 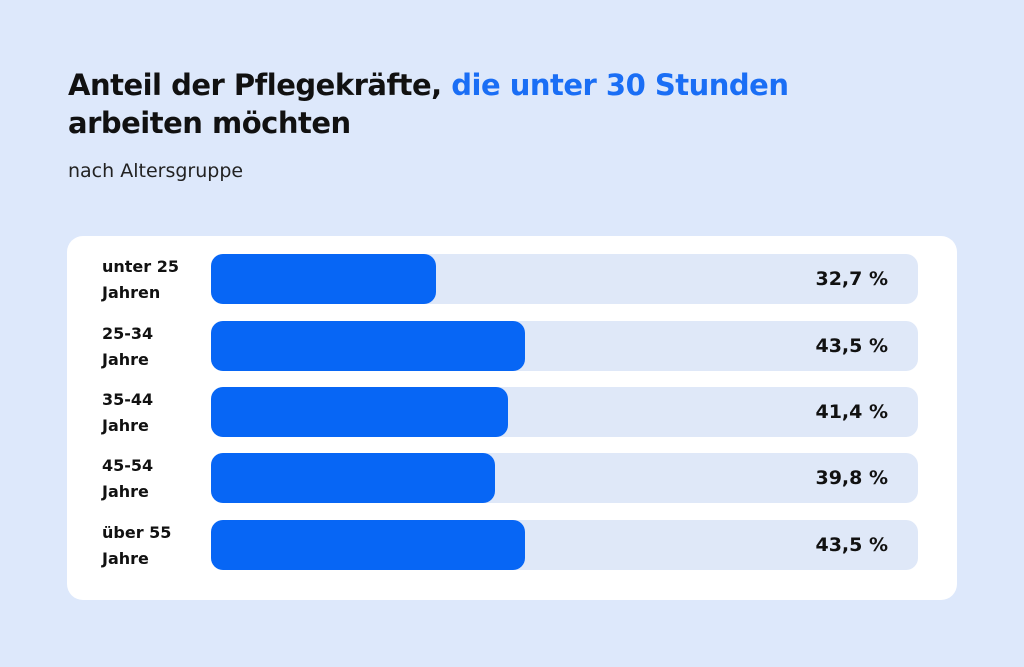 I want to click on bar-track: 41,4 %, so click(x=564, y=412).